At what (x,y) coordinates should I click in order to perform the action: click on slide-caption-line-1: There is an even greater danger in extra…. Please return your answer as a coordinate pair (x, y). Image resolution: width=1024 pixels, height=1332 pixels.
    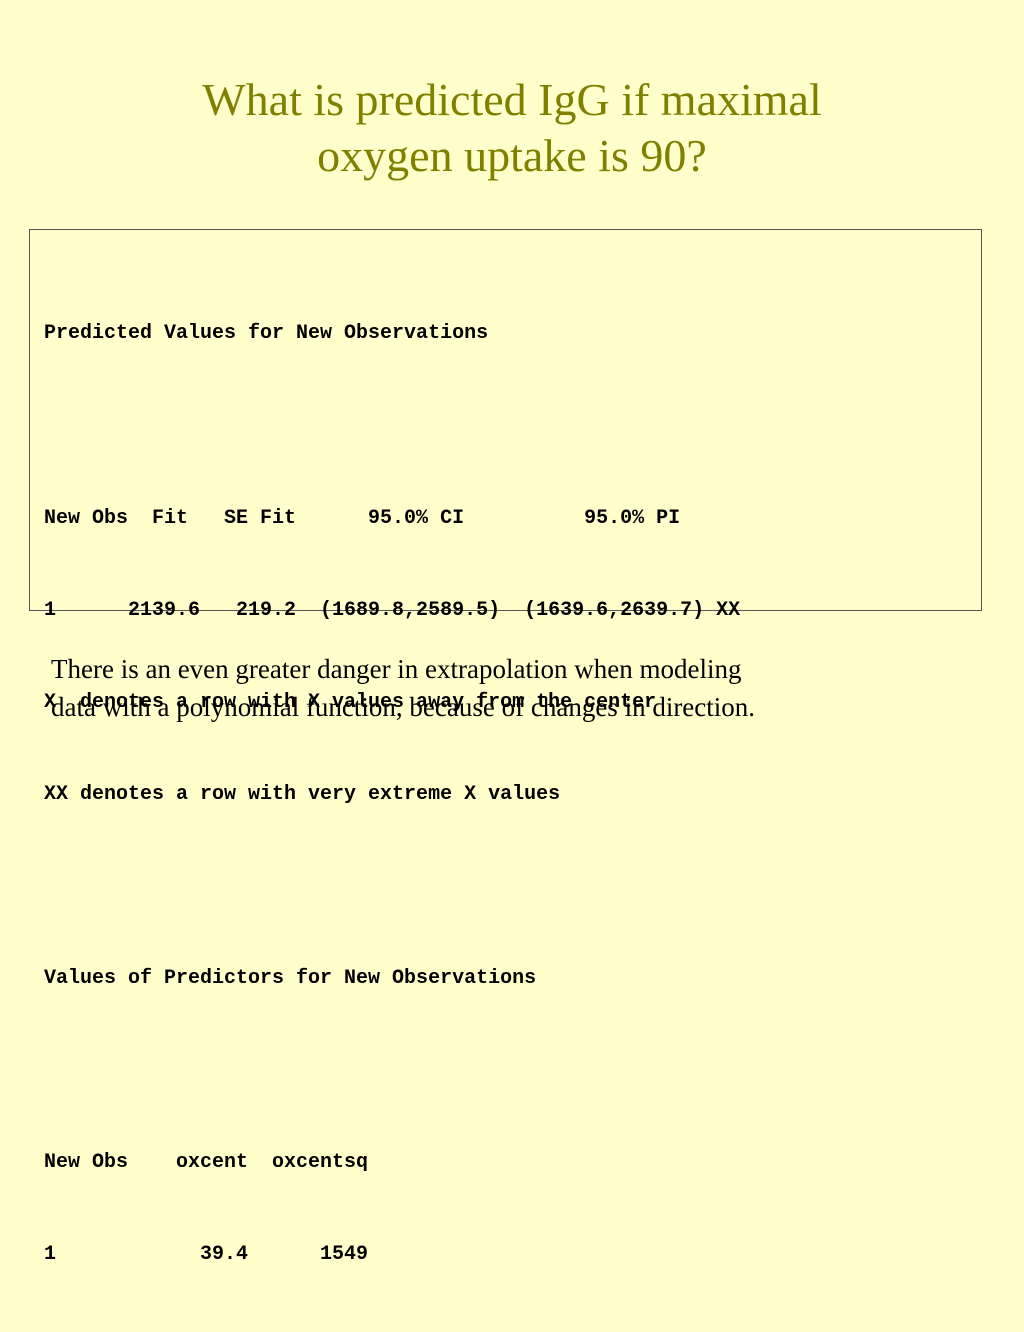
    Looking at the image, I should click on (396, 669).